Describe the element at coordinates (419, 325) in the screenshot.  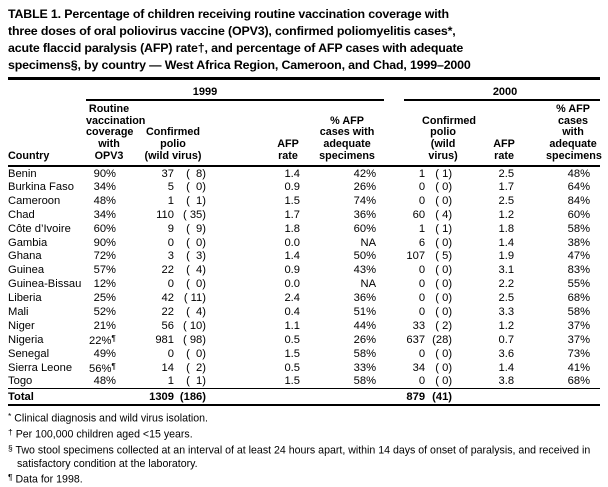
I see `polio-cases-2000: 33` at that location.